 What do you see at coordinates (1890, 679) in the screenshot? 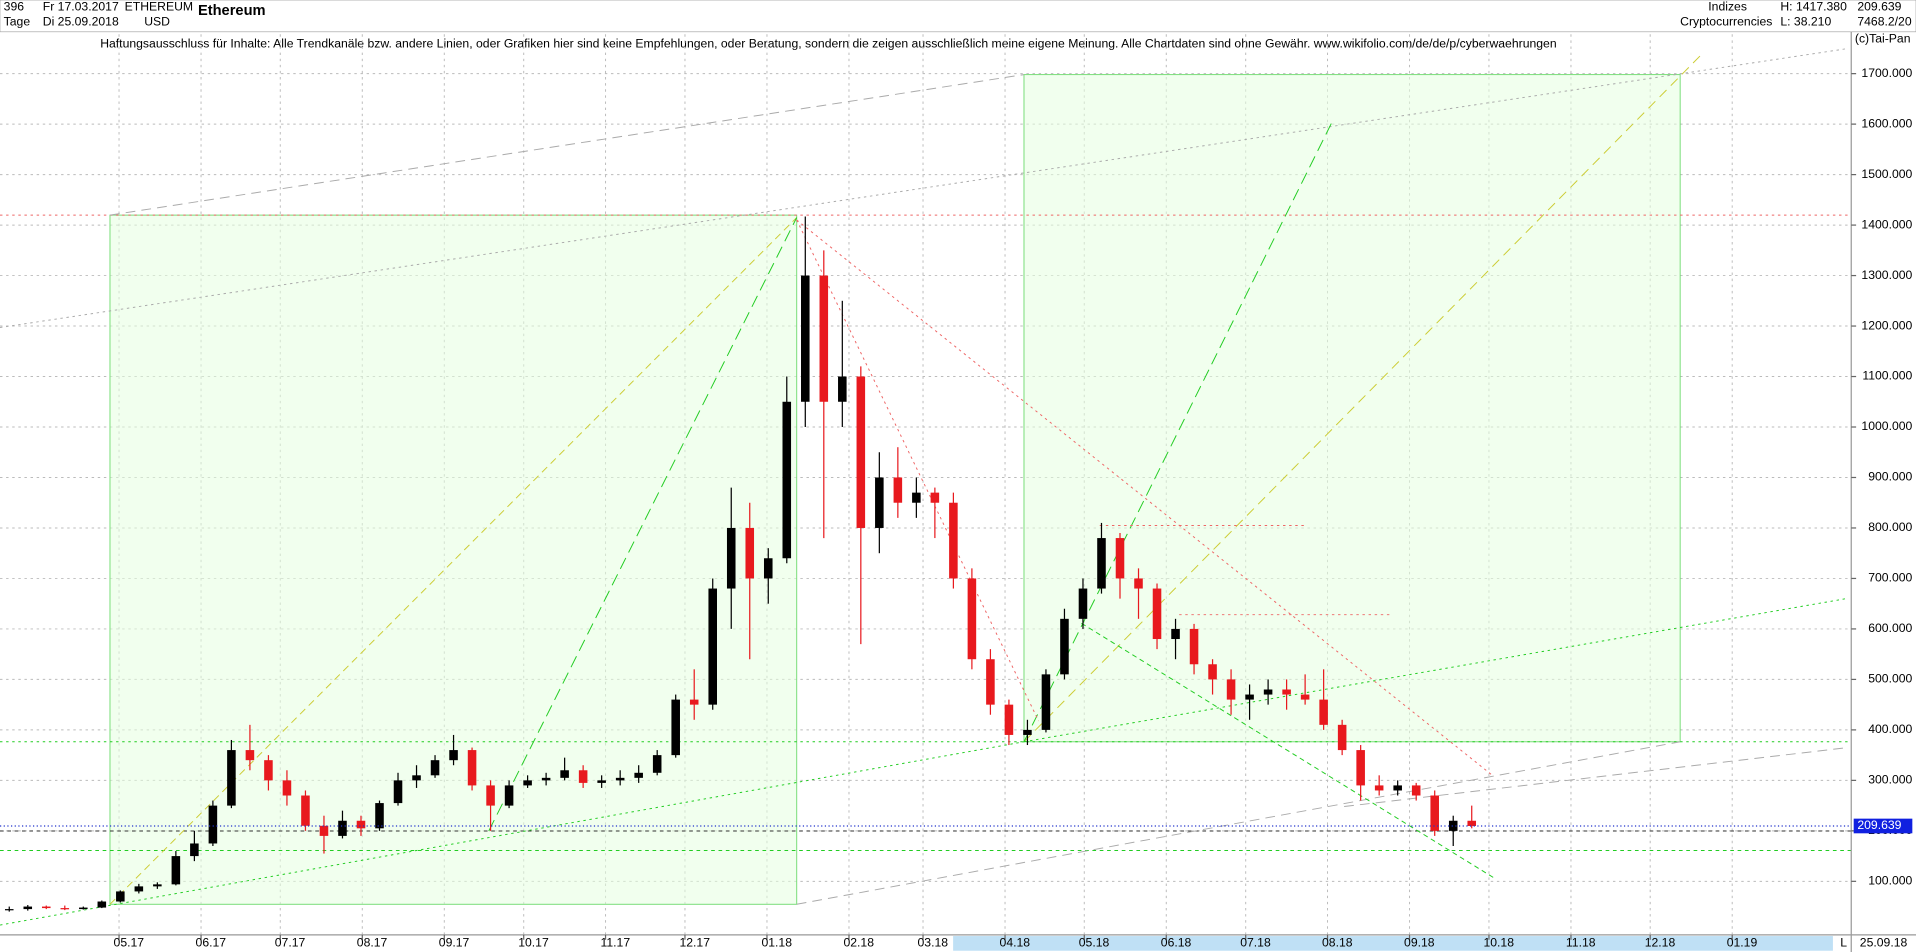
I see `y-tick-label: 500.000` at bounding box center [1890, 679].